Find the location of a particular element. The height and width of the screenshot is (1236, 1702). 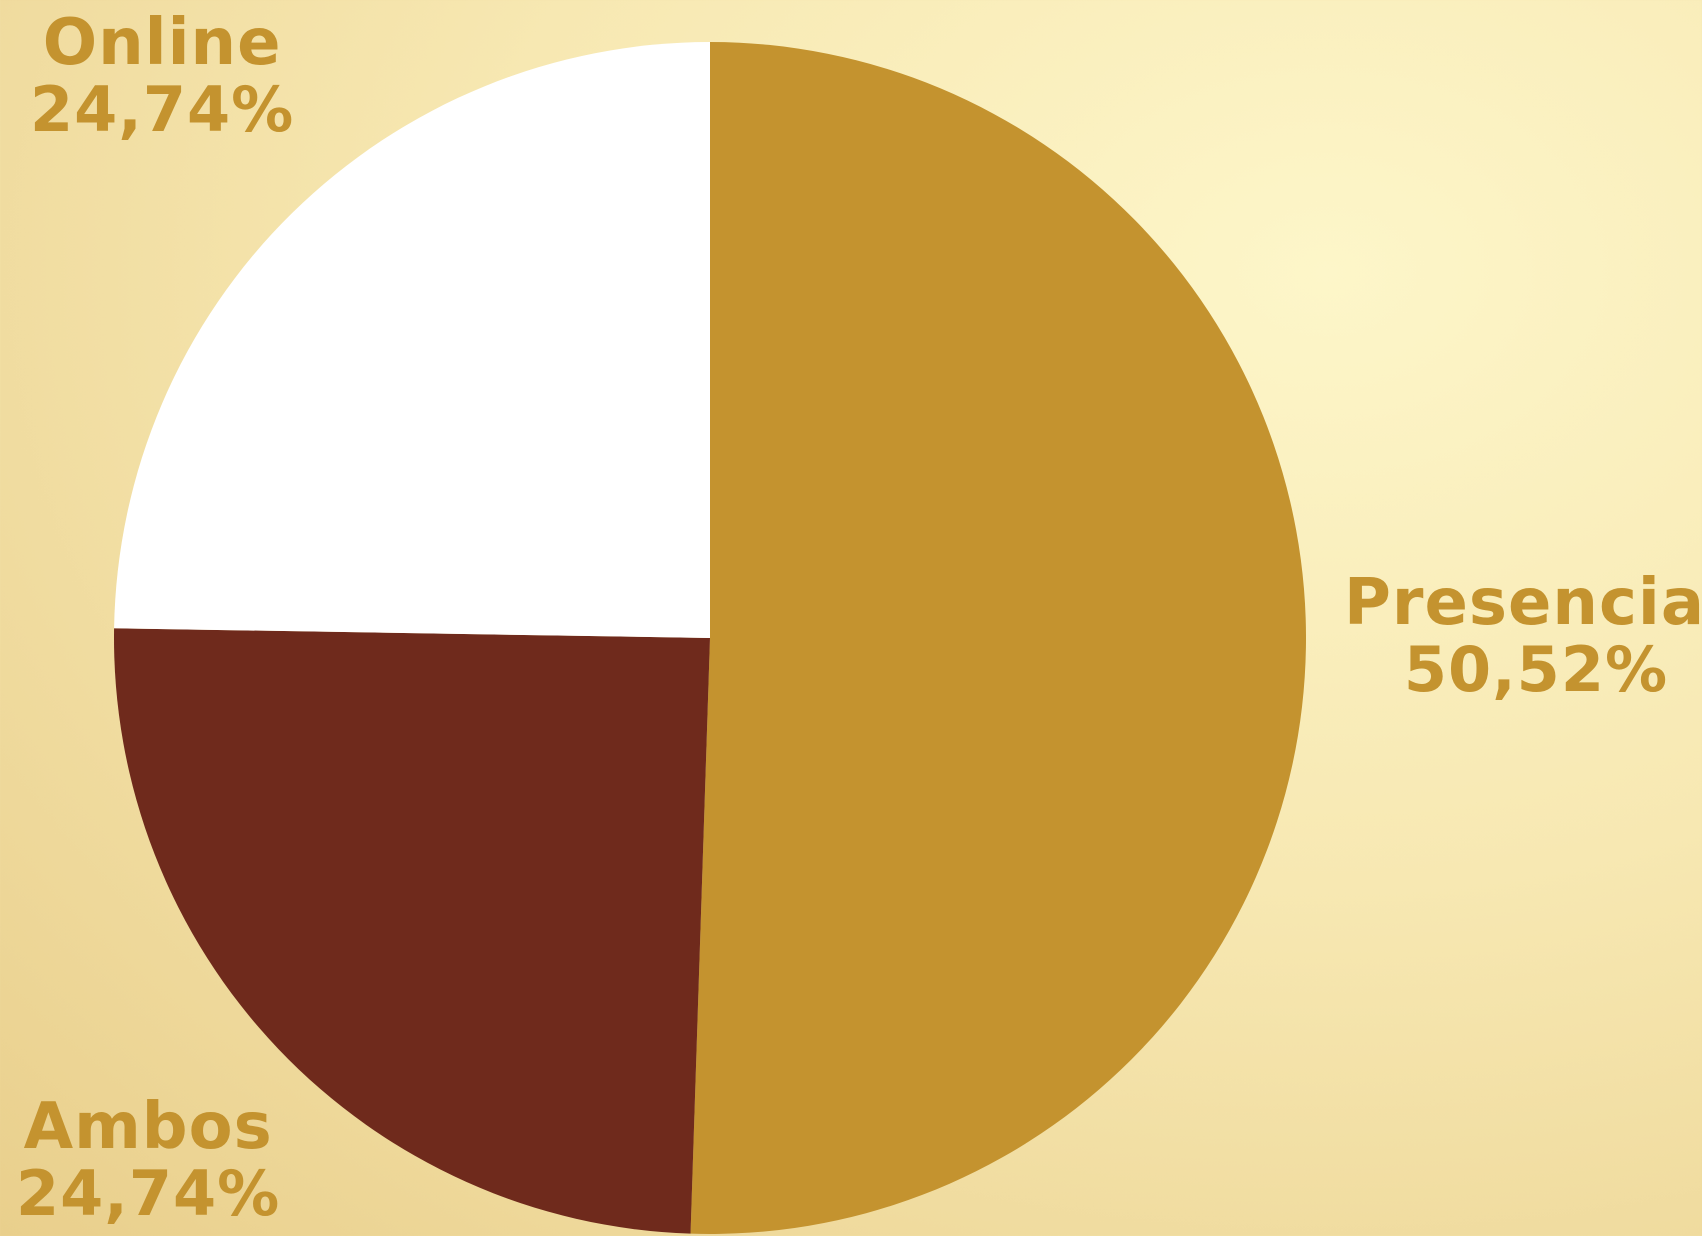

label-ambos-name: Ambos is located at coordinates (148, 1127).